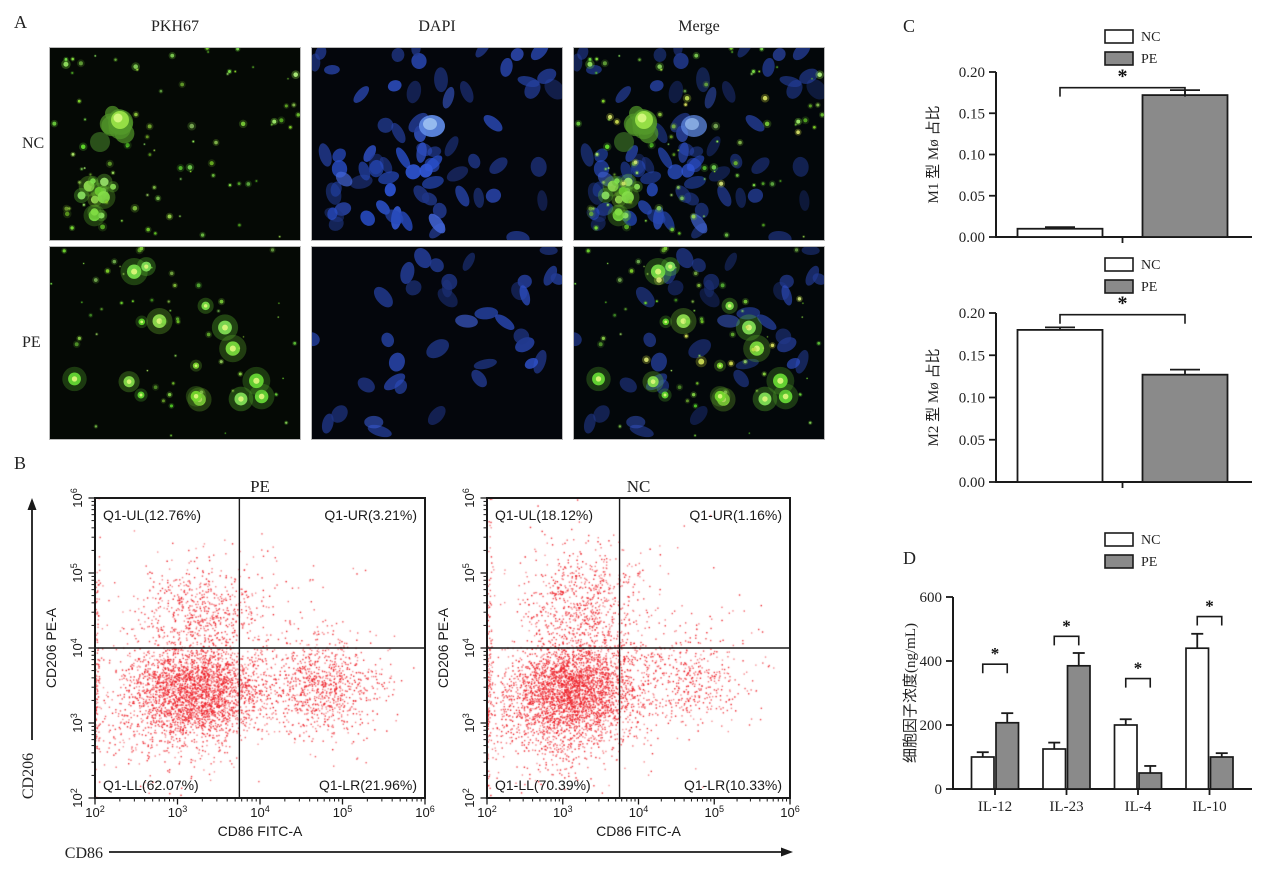  I want to click on bar-chart-m2-ratio: 0.00 0.05 0.10 0.15 0.20 M2 型 Mø 占比 * NC PE, so click(1088, 374).